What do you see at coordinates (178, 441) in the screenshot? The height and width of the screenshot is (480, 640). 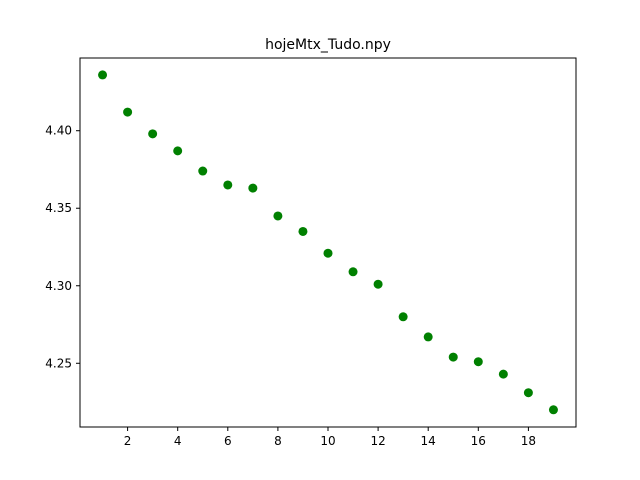 I see `x-tick-label: 4` at bounding box center [178, 441].